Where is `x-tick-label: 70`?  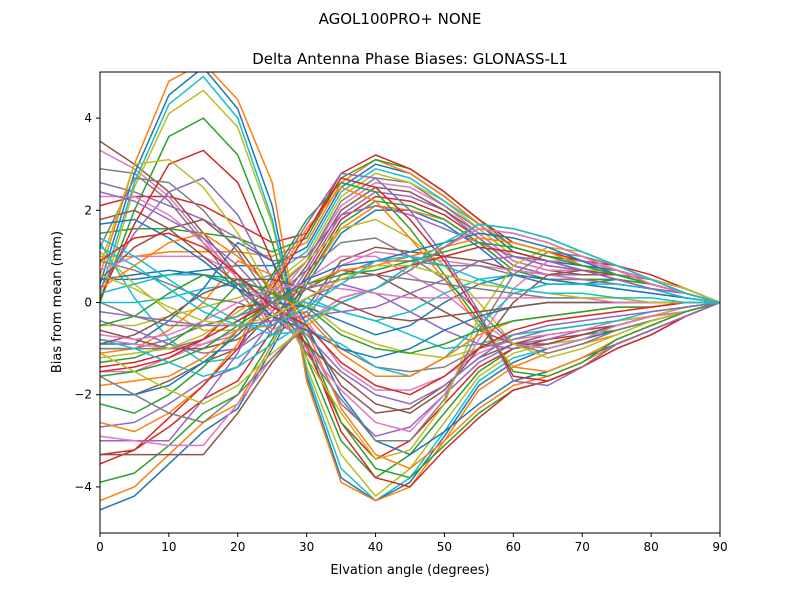 x-tick-label: 70 is located at coordinates (582, 547).